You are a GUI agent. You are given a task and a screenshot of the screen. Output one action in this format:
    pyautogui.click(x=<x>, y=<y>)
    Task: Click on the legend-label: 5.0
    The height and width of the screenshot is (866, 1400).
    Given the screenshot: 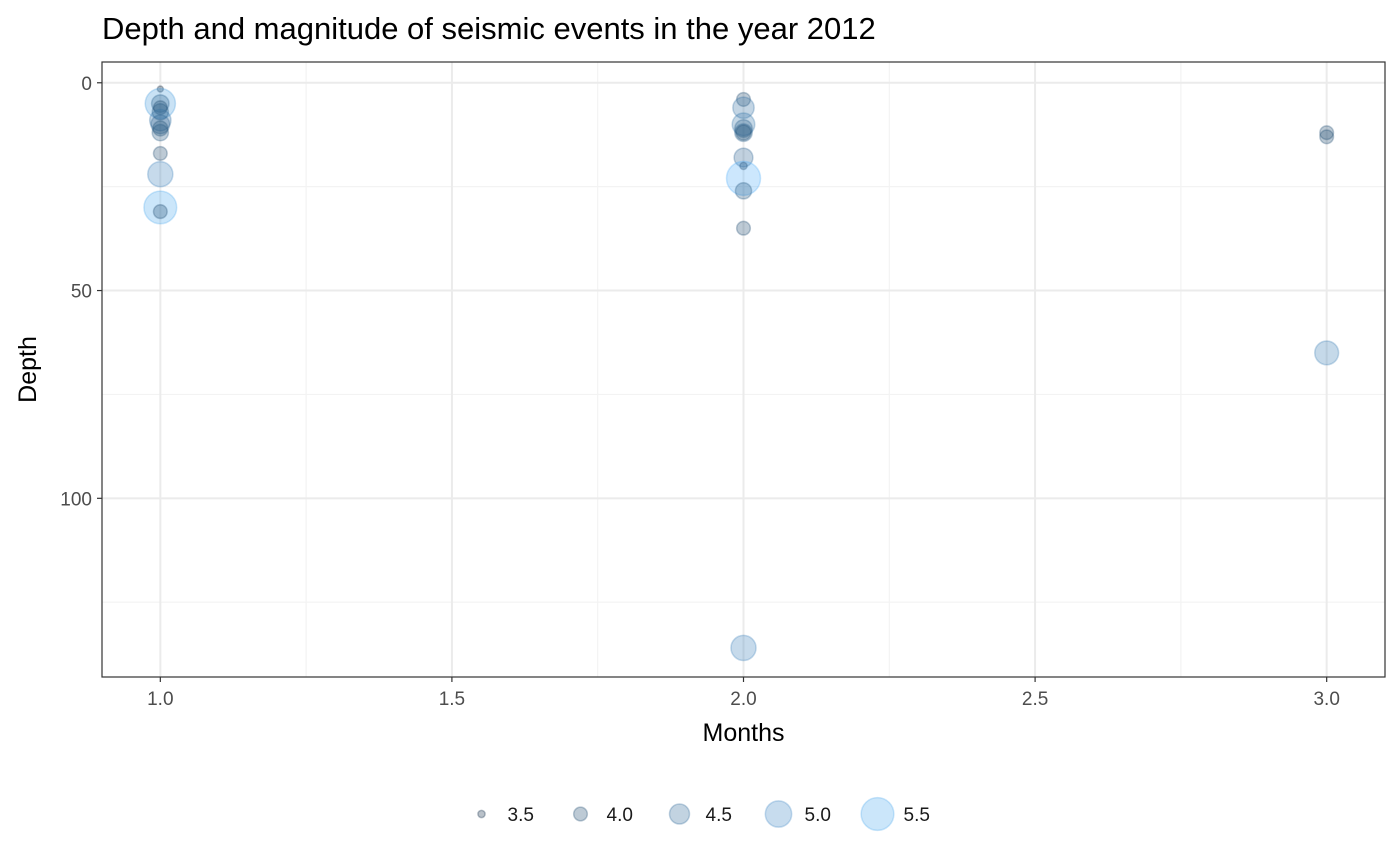 What is the action you would take?
    pyautogui.click(x=818, y=815)
    